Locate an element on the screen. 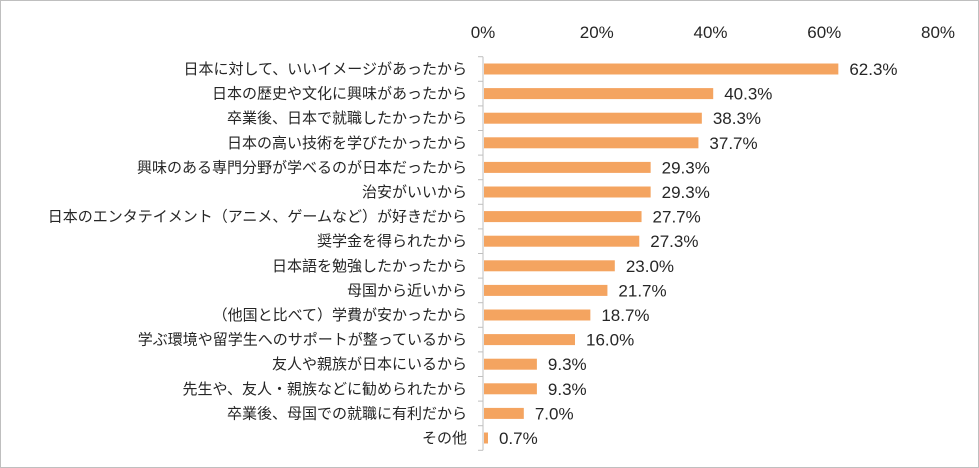 Image resolution: width=979 pixels, height=468 pixels. value-label: 7.0% is located at coordinates (554, 413).